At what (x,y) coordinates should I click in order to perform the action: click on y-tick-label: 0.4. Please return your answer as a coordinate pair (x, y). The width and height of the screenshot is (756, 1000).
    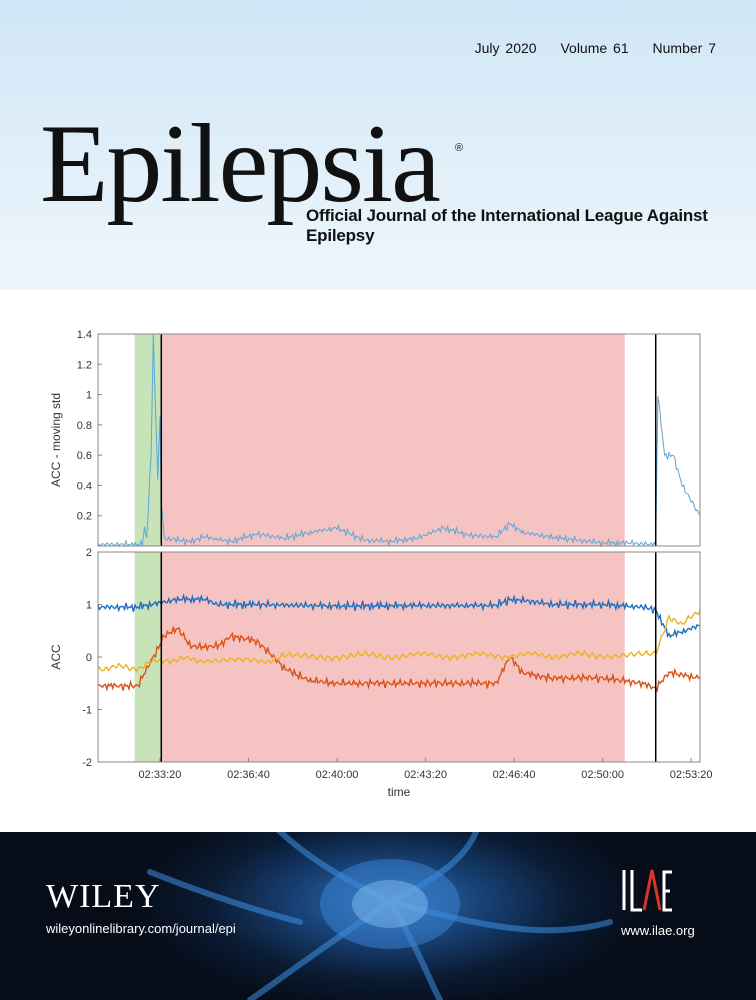
    Looking at the image, I should click on (84, 486).